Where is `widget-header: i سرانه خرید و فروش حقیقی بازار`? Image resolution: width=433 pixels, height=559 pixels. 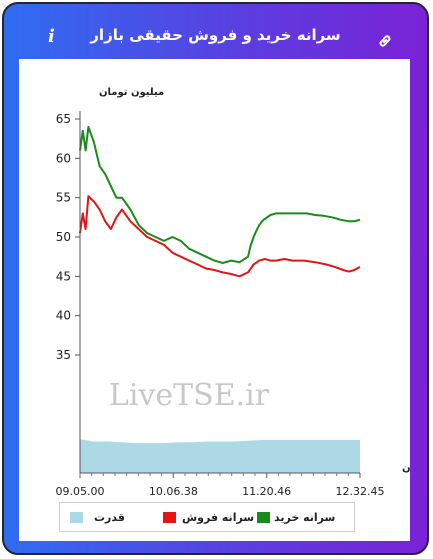
widget-header: i سرانه خرید و فروش حقیقی بازار is located at coordinates (215, 30).